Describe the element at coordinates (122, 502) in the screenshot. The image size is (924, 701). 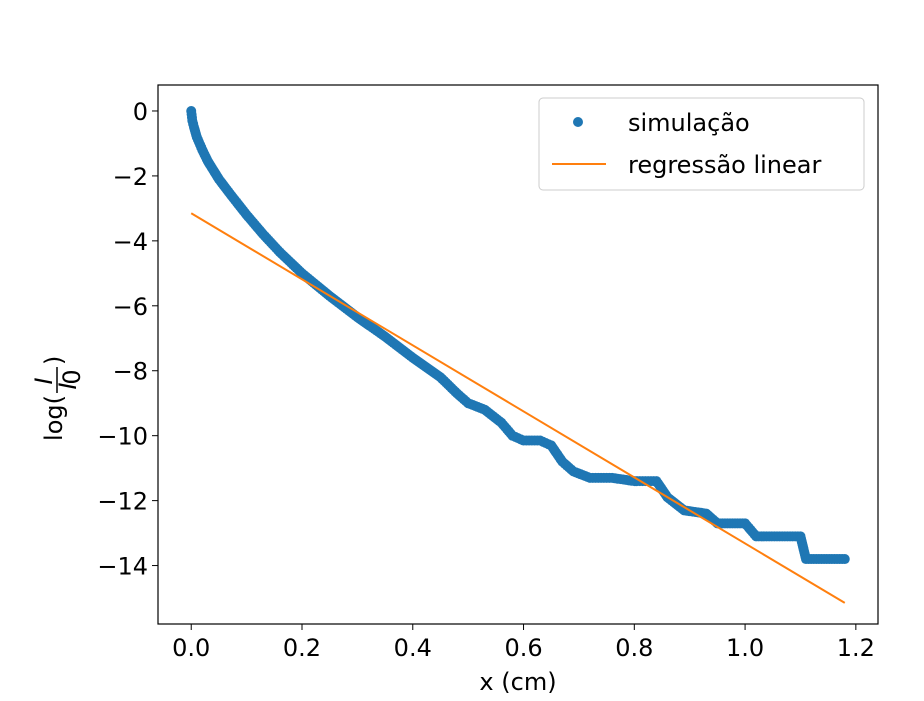
I see `y-tick-label: −12` at that location.